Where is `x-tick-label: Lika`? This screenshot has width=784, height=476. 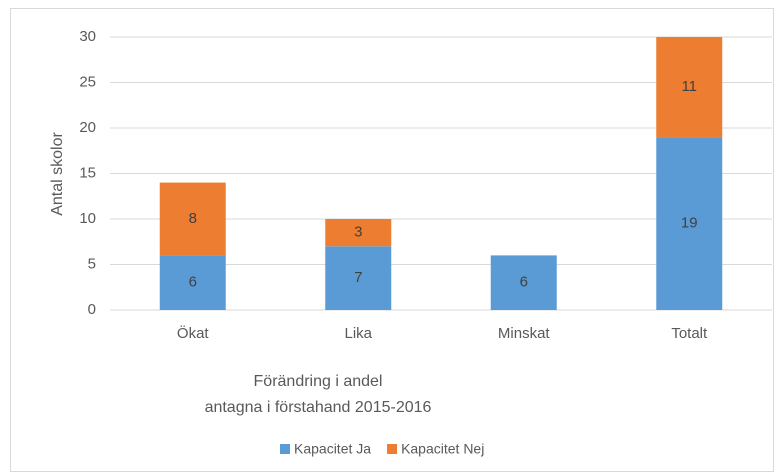 x-tick-label: Lika is located at coordinates (358, 333).